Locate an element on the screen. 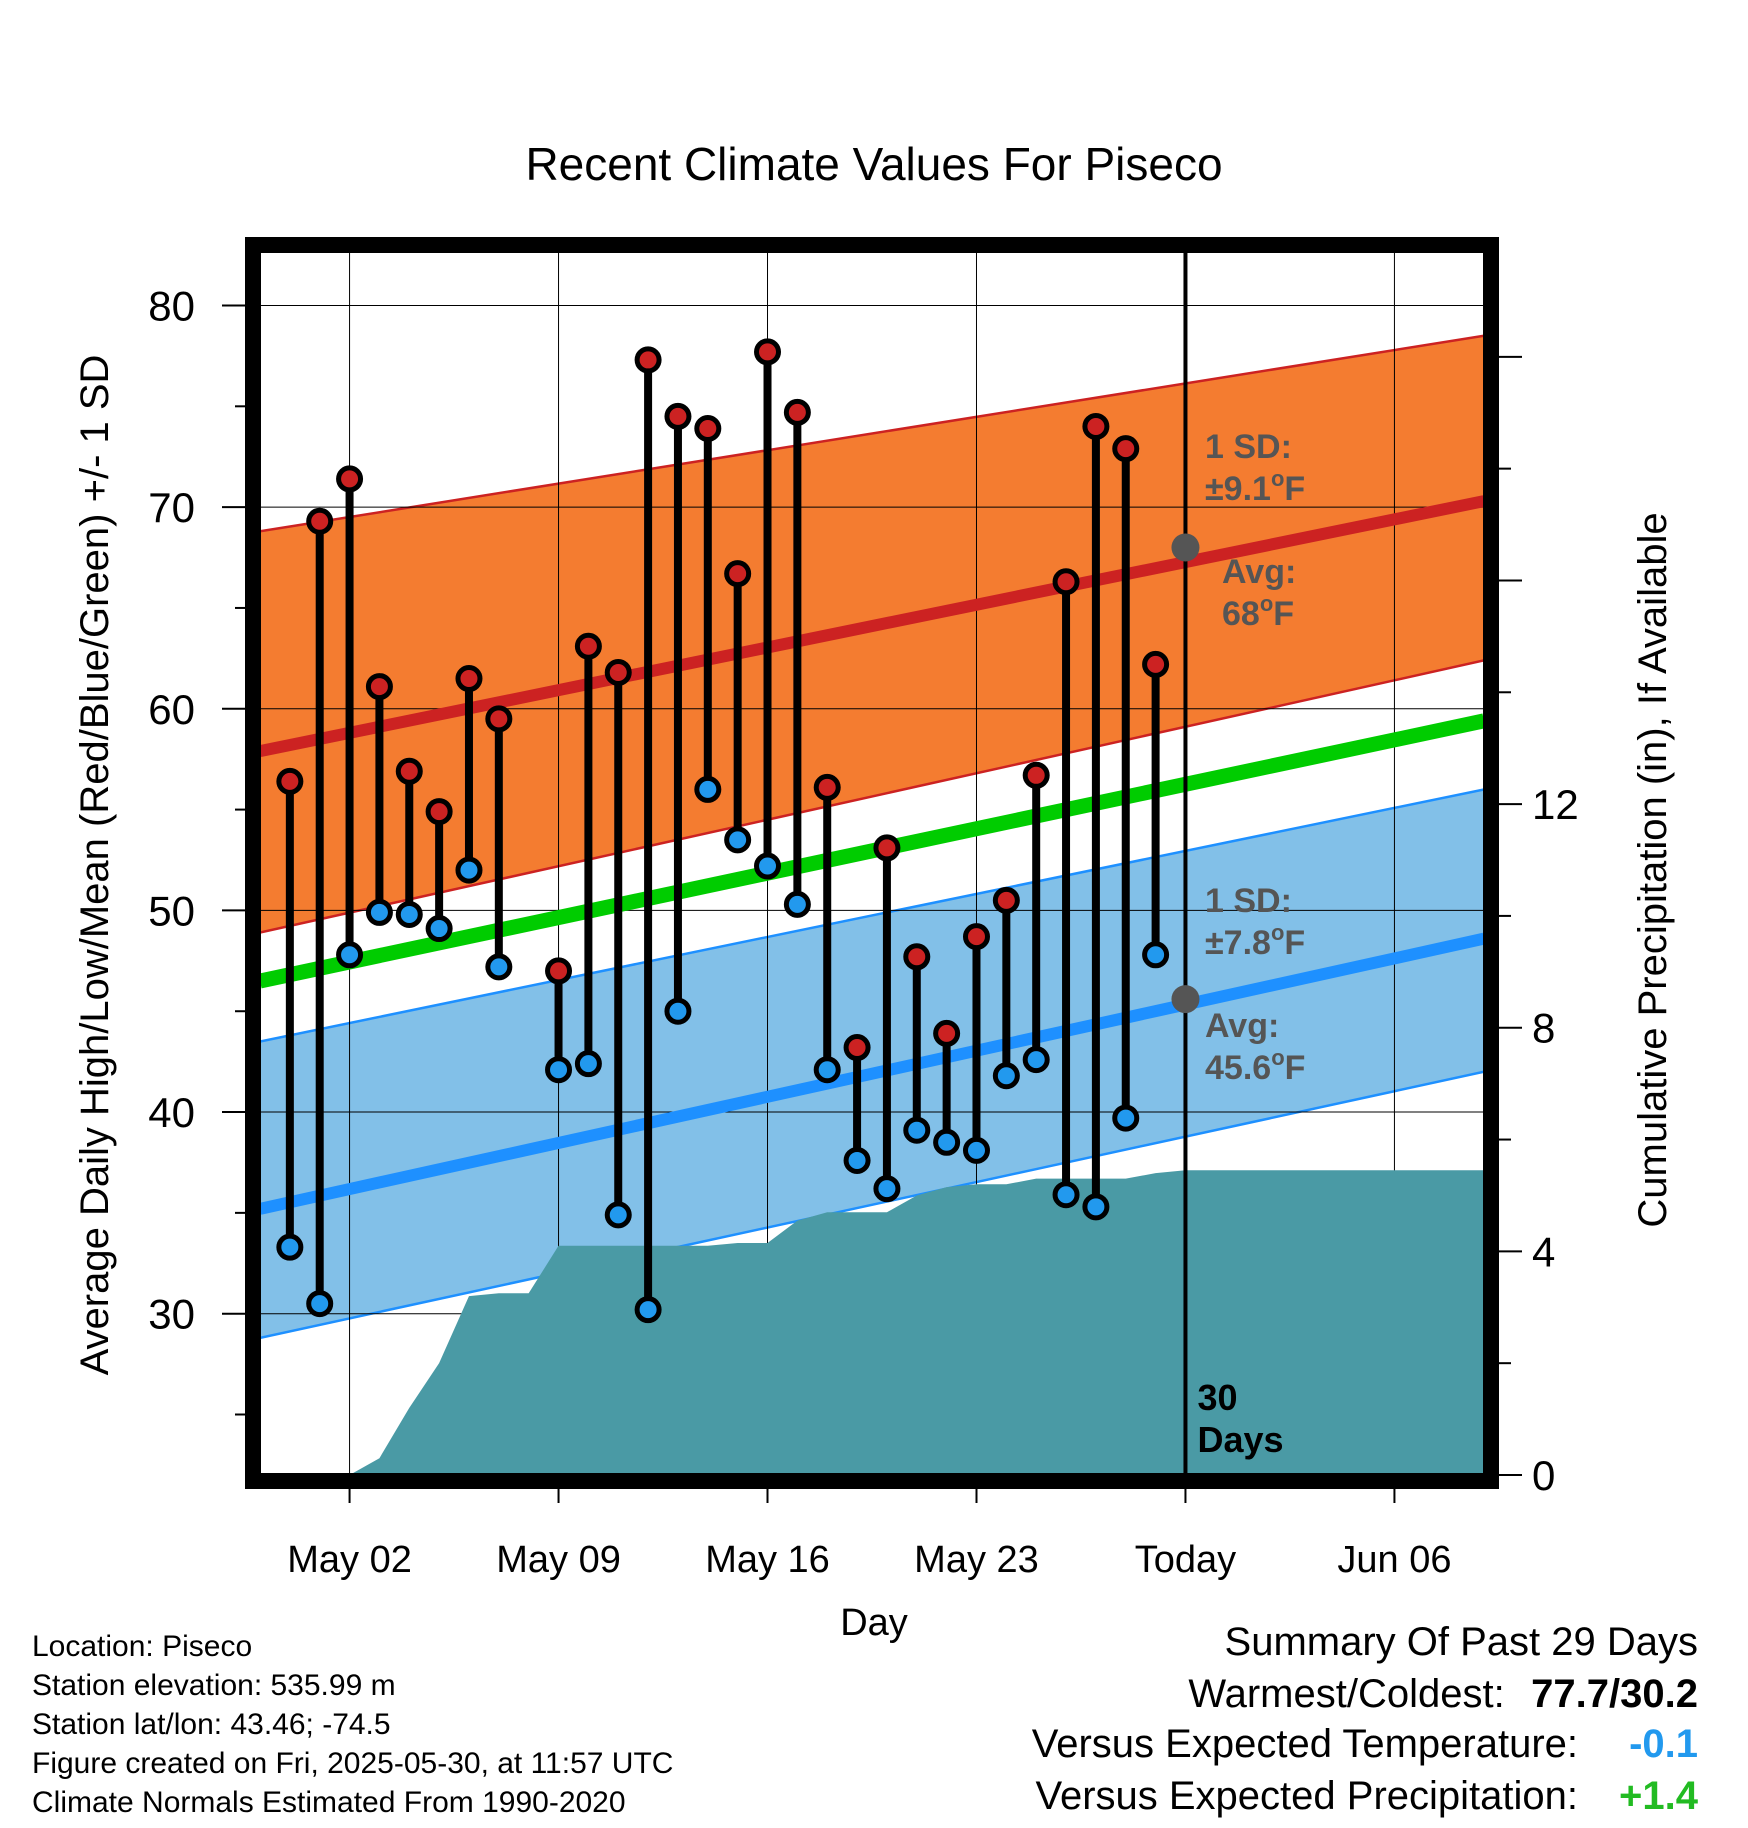 This screenshot has height=1828, width=1748. y-tick-label-3: 60 is located at coordinates (171, 709).